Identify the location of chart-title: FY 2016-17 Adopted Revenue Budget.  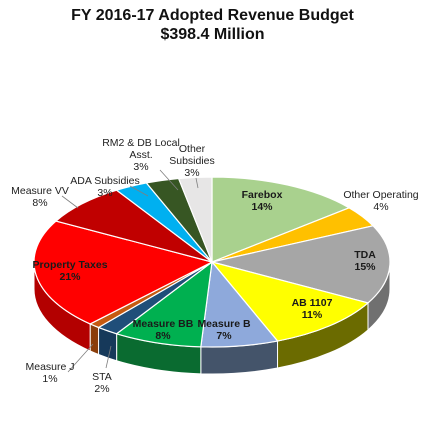
(212, 15).